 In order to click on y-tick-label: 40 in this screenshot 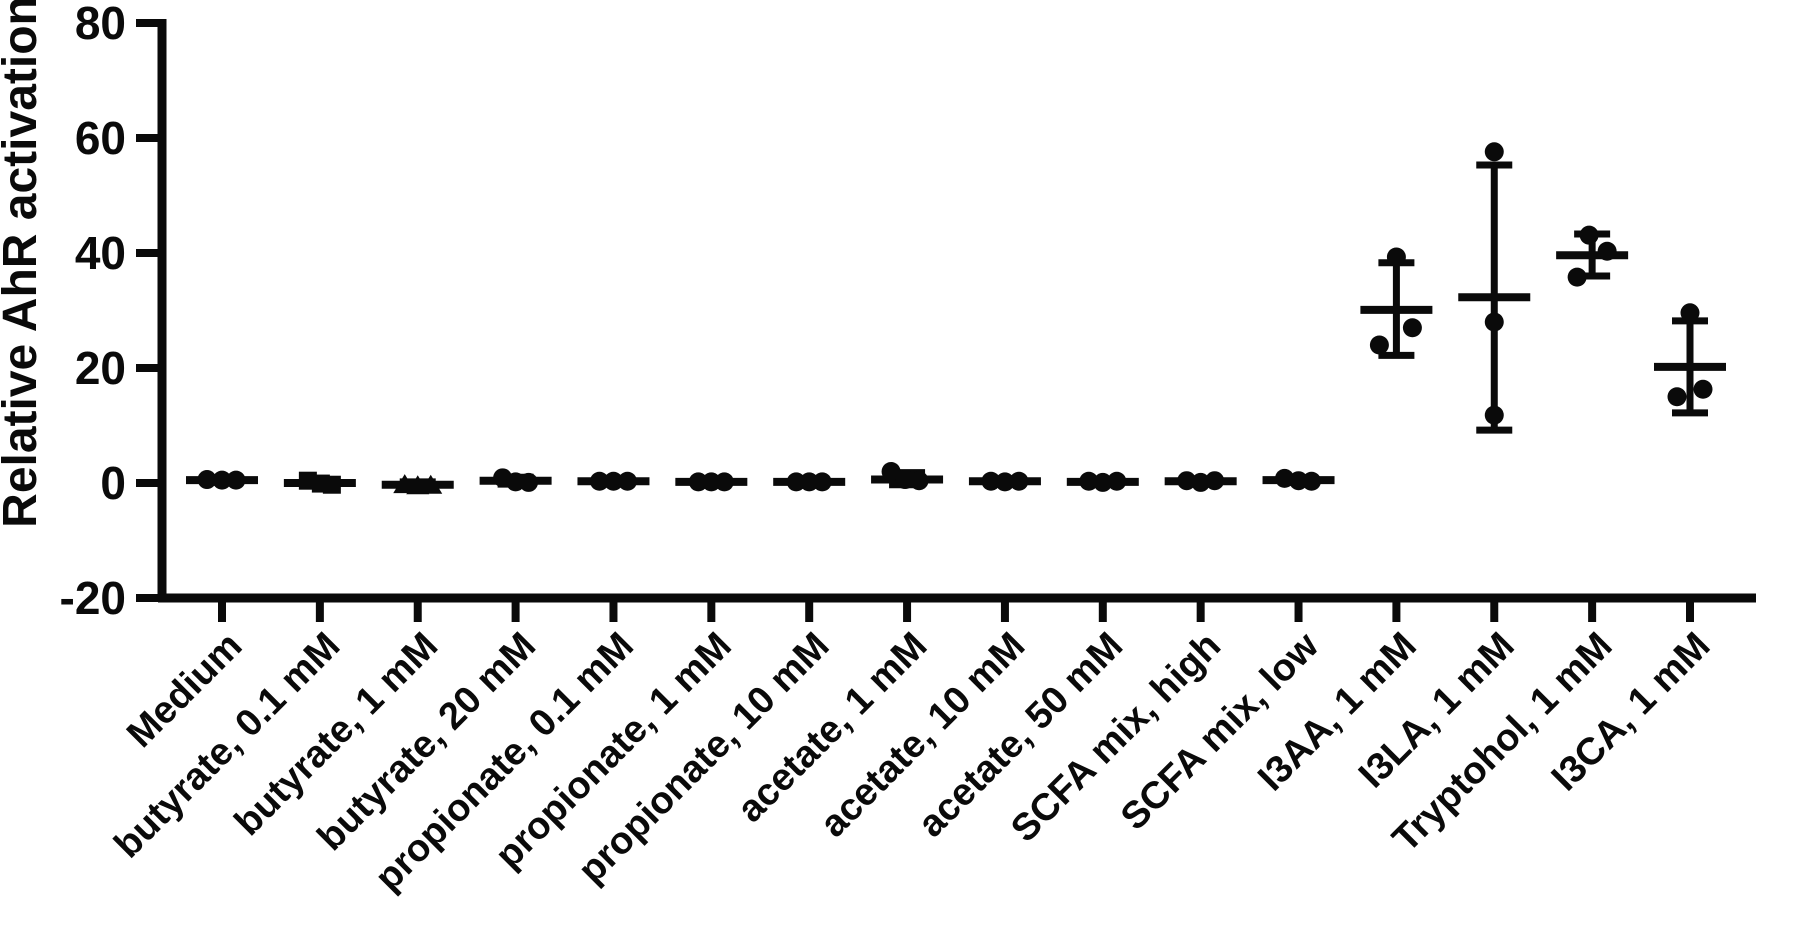, I will do `click(100, 253)`.